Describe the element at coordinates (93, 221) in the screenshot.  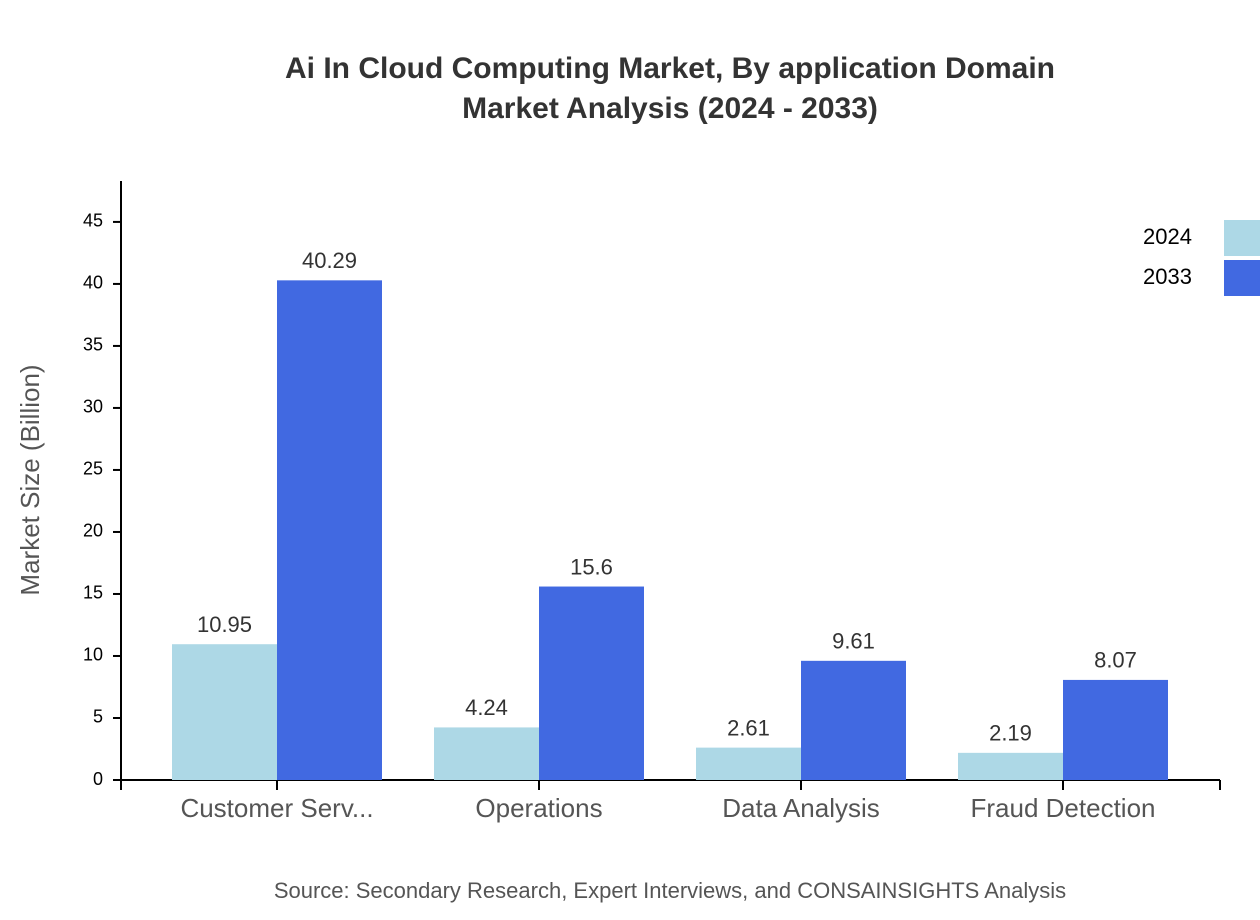
I see `y-tick-label: 45` at that location.